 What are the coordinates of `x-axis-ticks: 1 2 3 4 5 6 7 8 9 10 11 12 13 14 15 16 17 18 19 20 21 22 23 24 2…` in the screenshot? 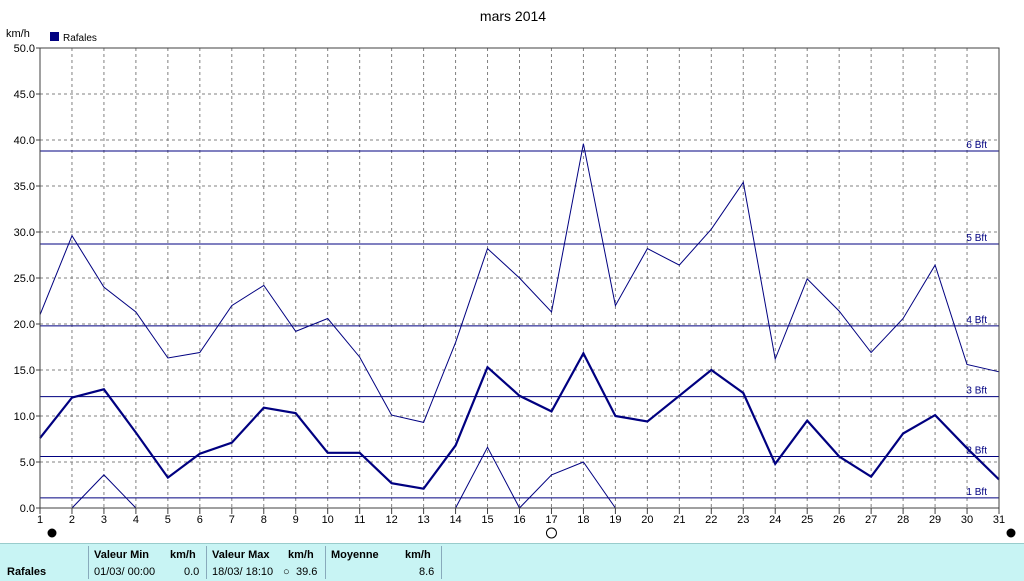 It's located at (521, 517).